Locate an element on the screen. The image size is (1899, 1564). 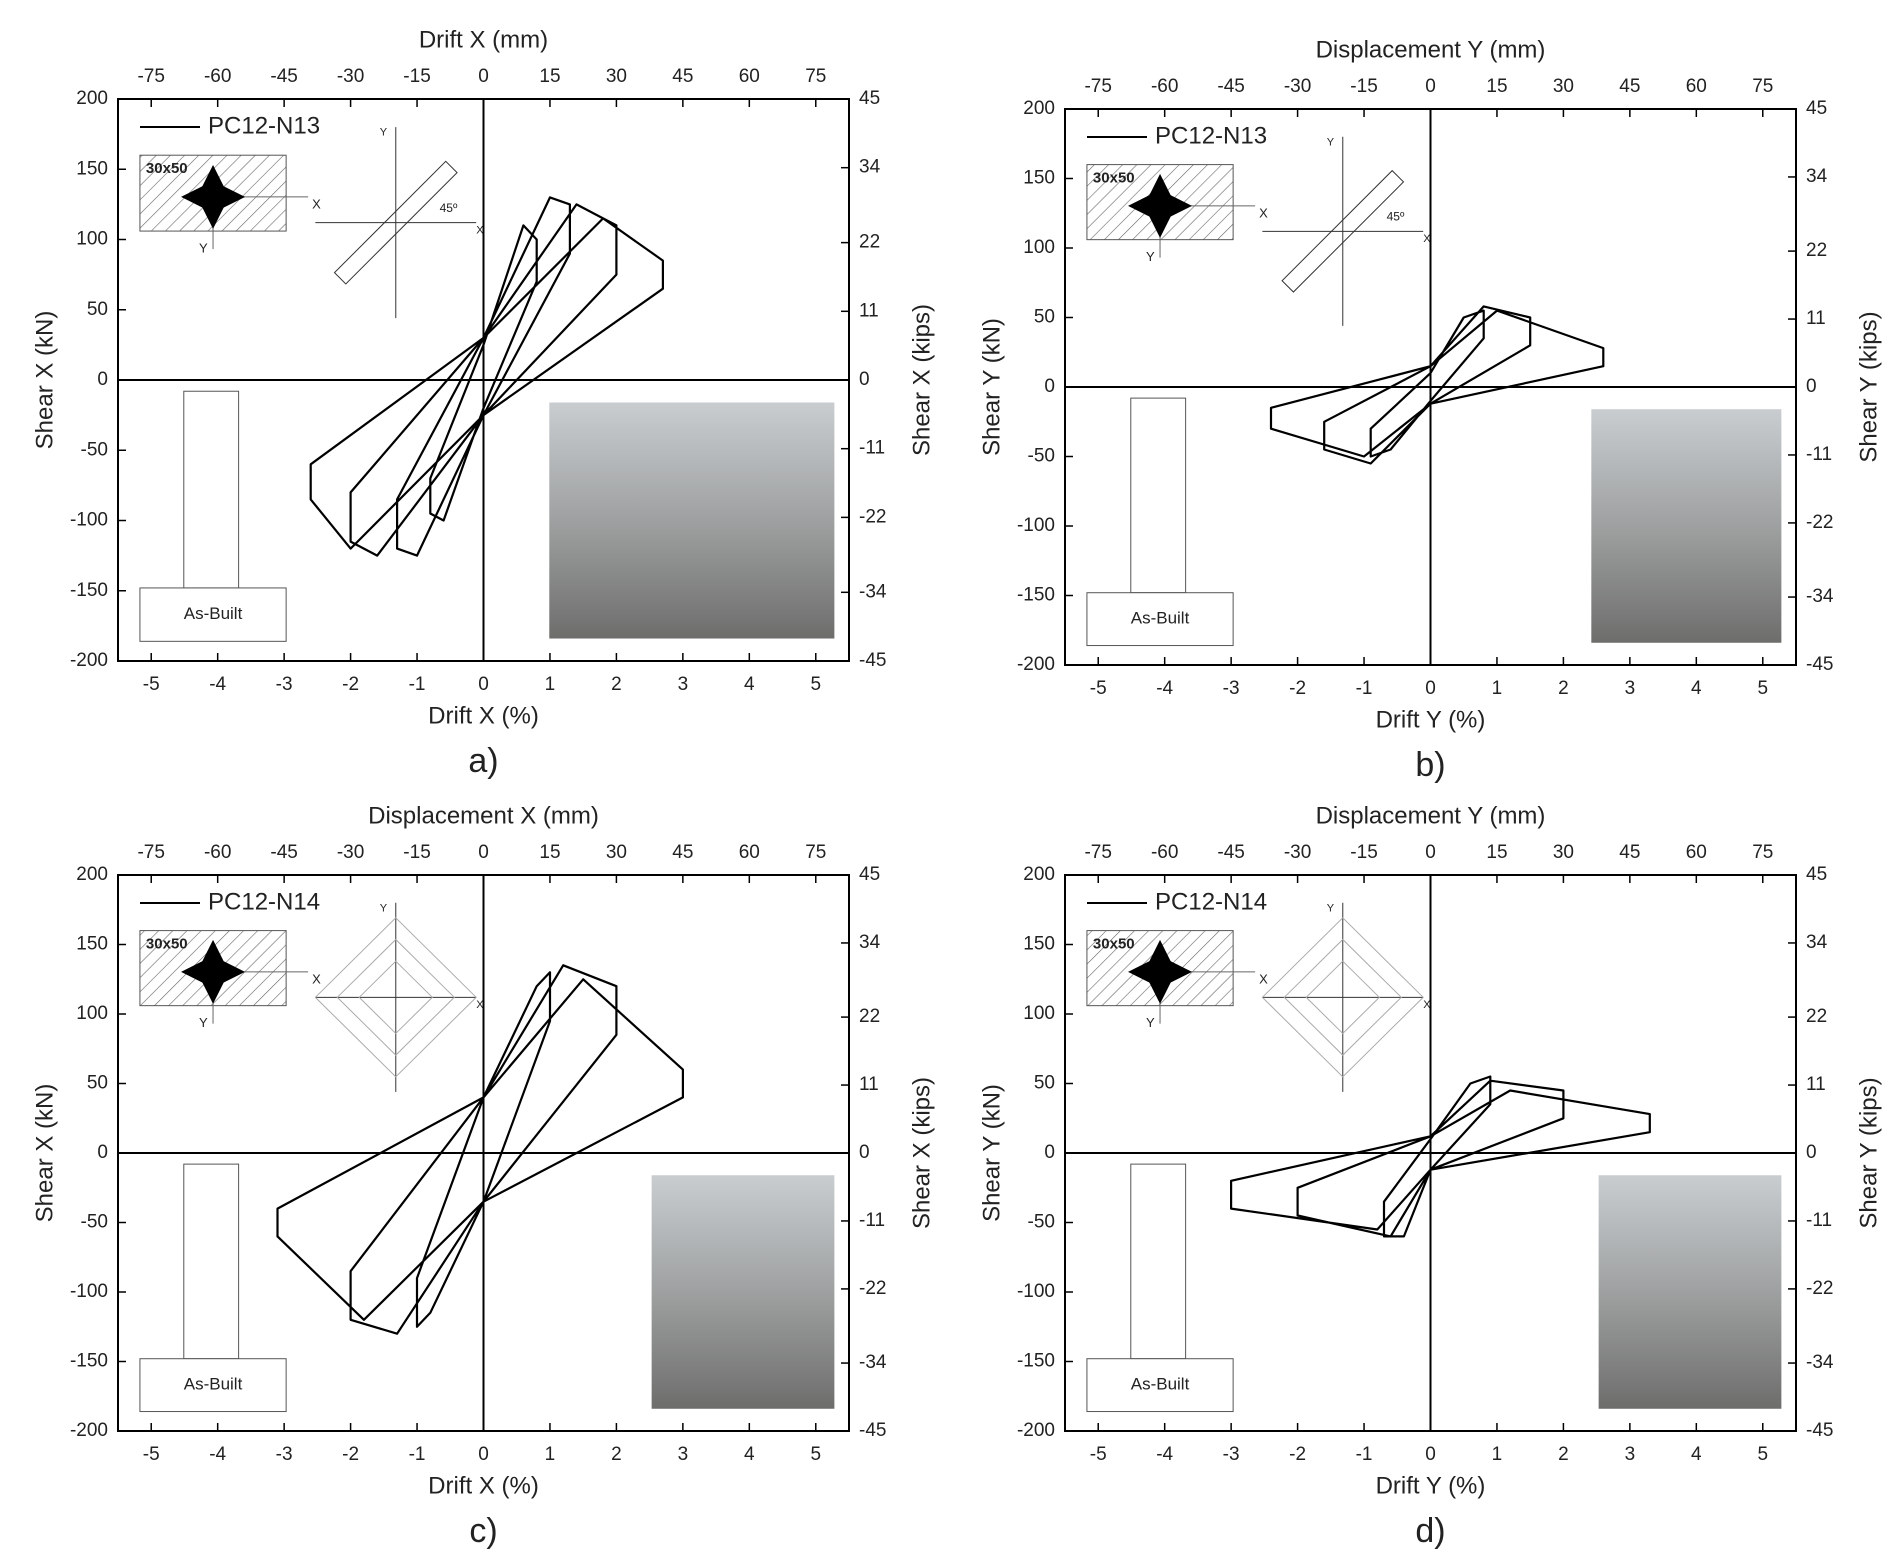
panel-caption: c) is located at coordinates (483, 1531).